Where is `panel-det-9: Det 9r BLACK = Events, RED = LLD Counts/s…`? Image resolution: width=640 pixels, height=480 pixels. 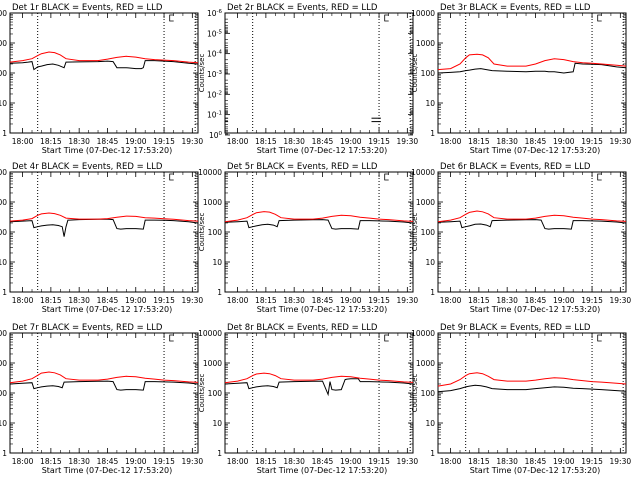 panel-det-9: Det 9r BLACK = Events, RED = LLD Counts/s… is located at coordinates (521, 399).